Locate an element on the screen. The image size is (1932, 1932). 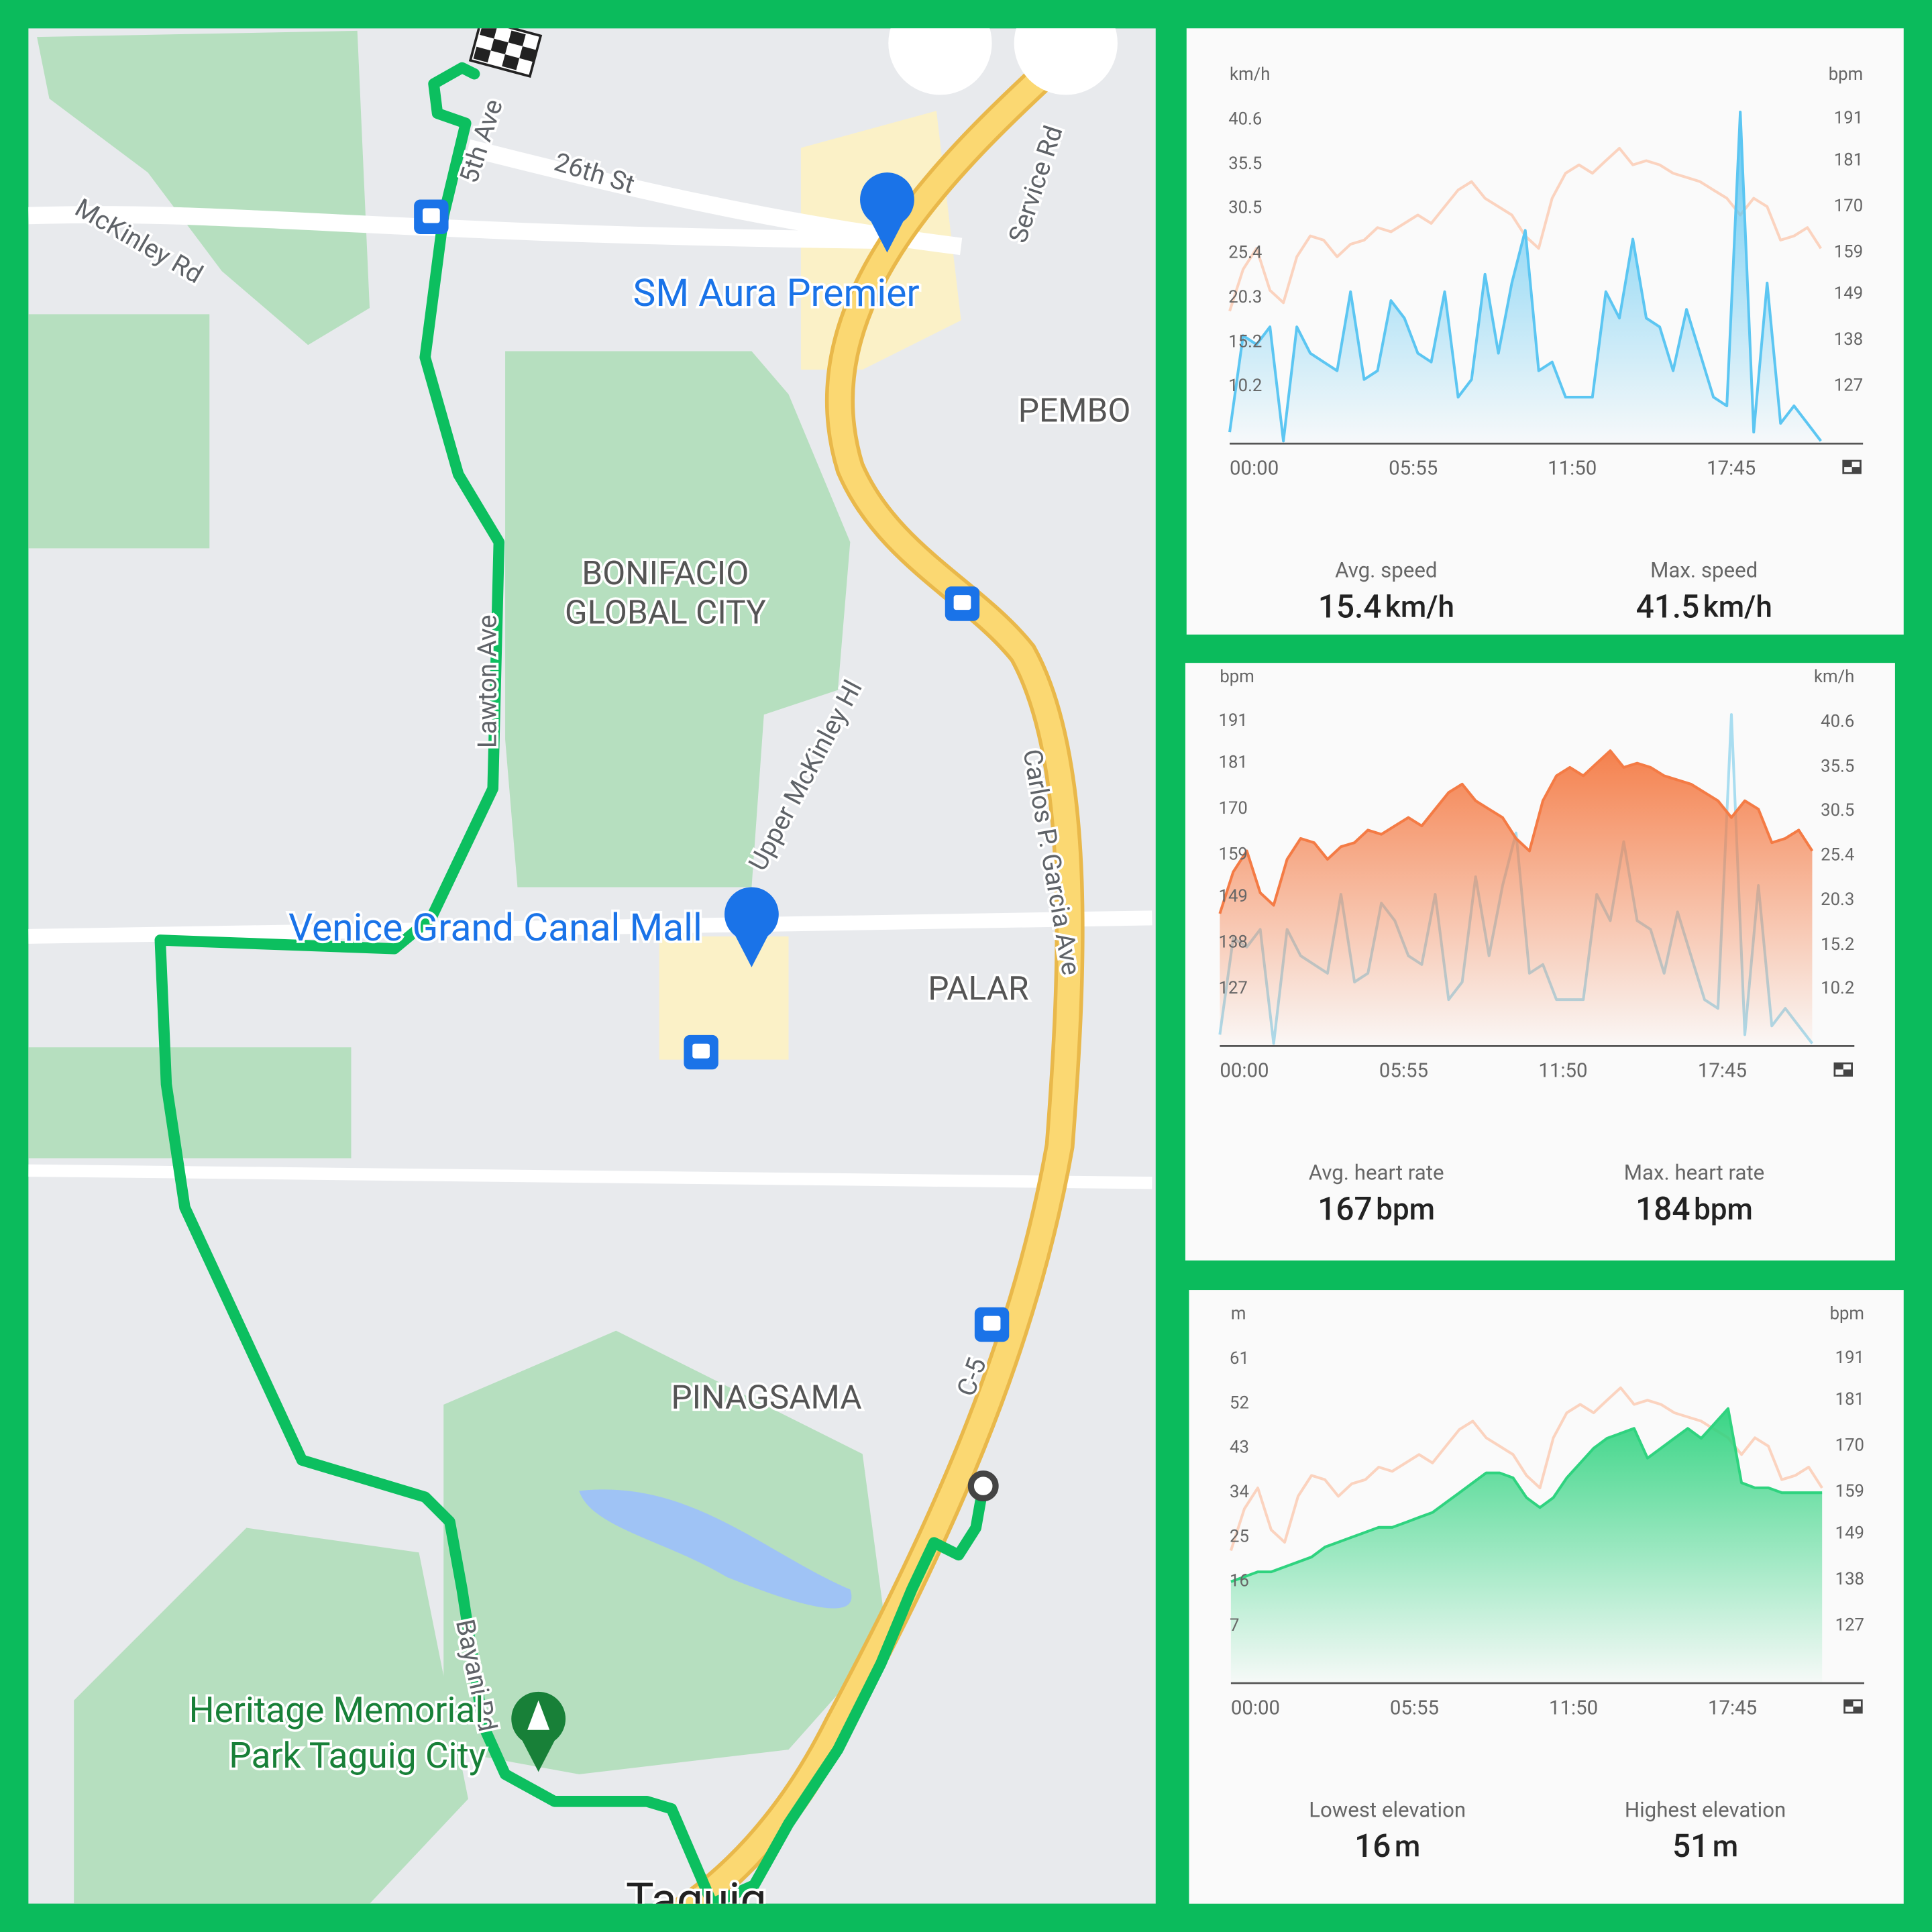
map-label: PALAR is located at coordinates (978, 988).